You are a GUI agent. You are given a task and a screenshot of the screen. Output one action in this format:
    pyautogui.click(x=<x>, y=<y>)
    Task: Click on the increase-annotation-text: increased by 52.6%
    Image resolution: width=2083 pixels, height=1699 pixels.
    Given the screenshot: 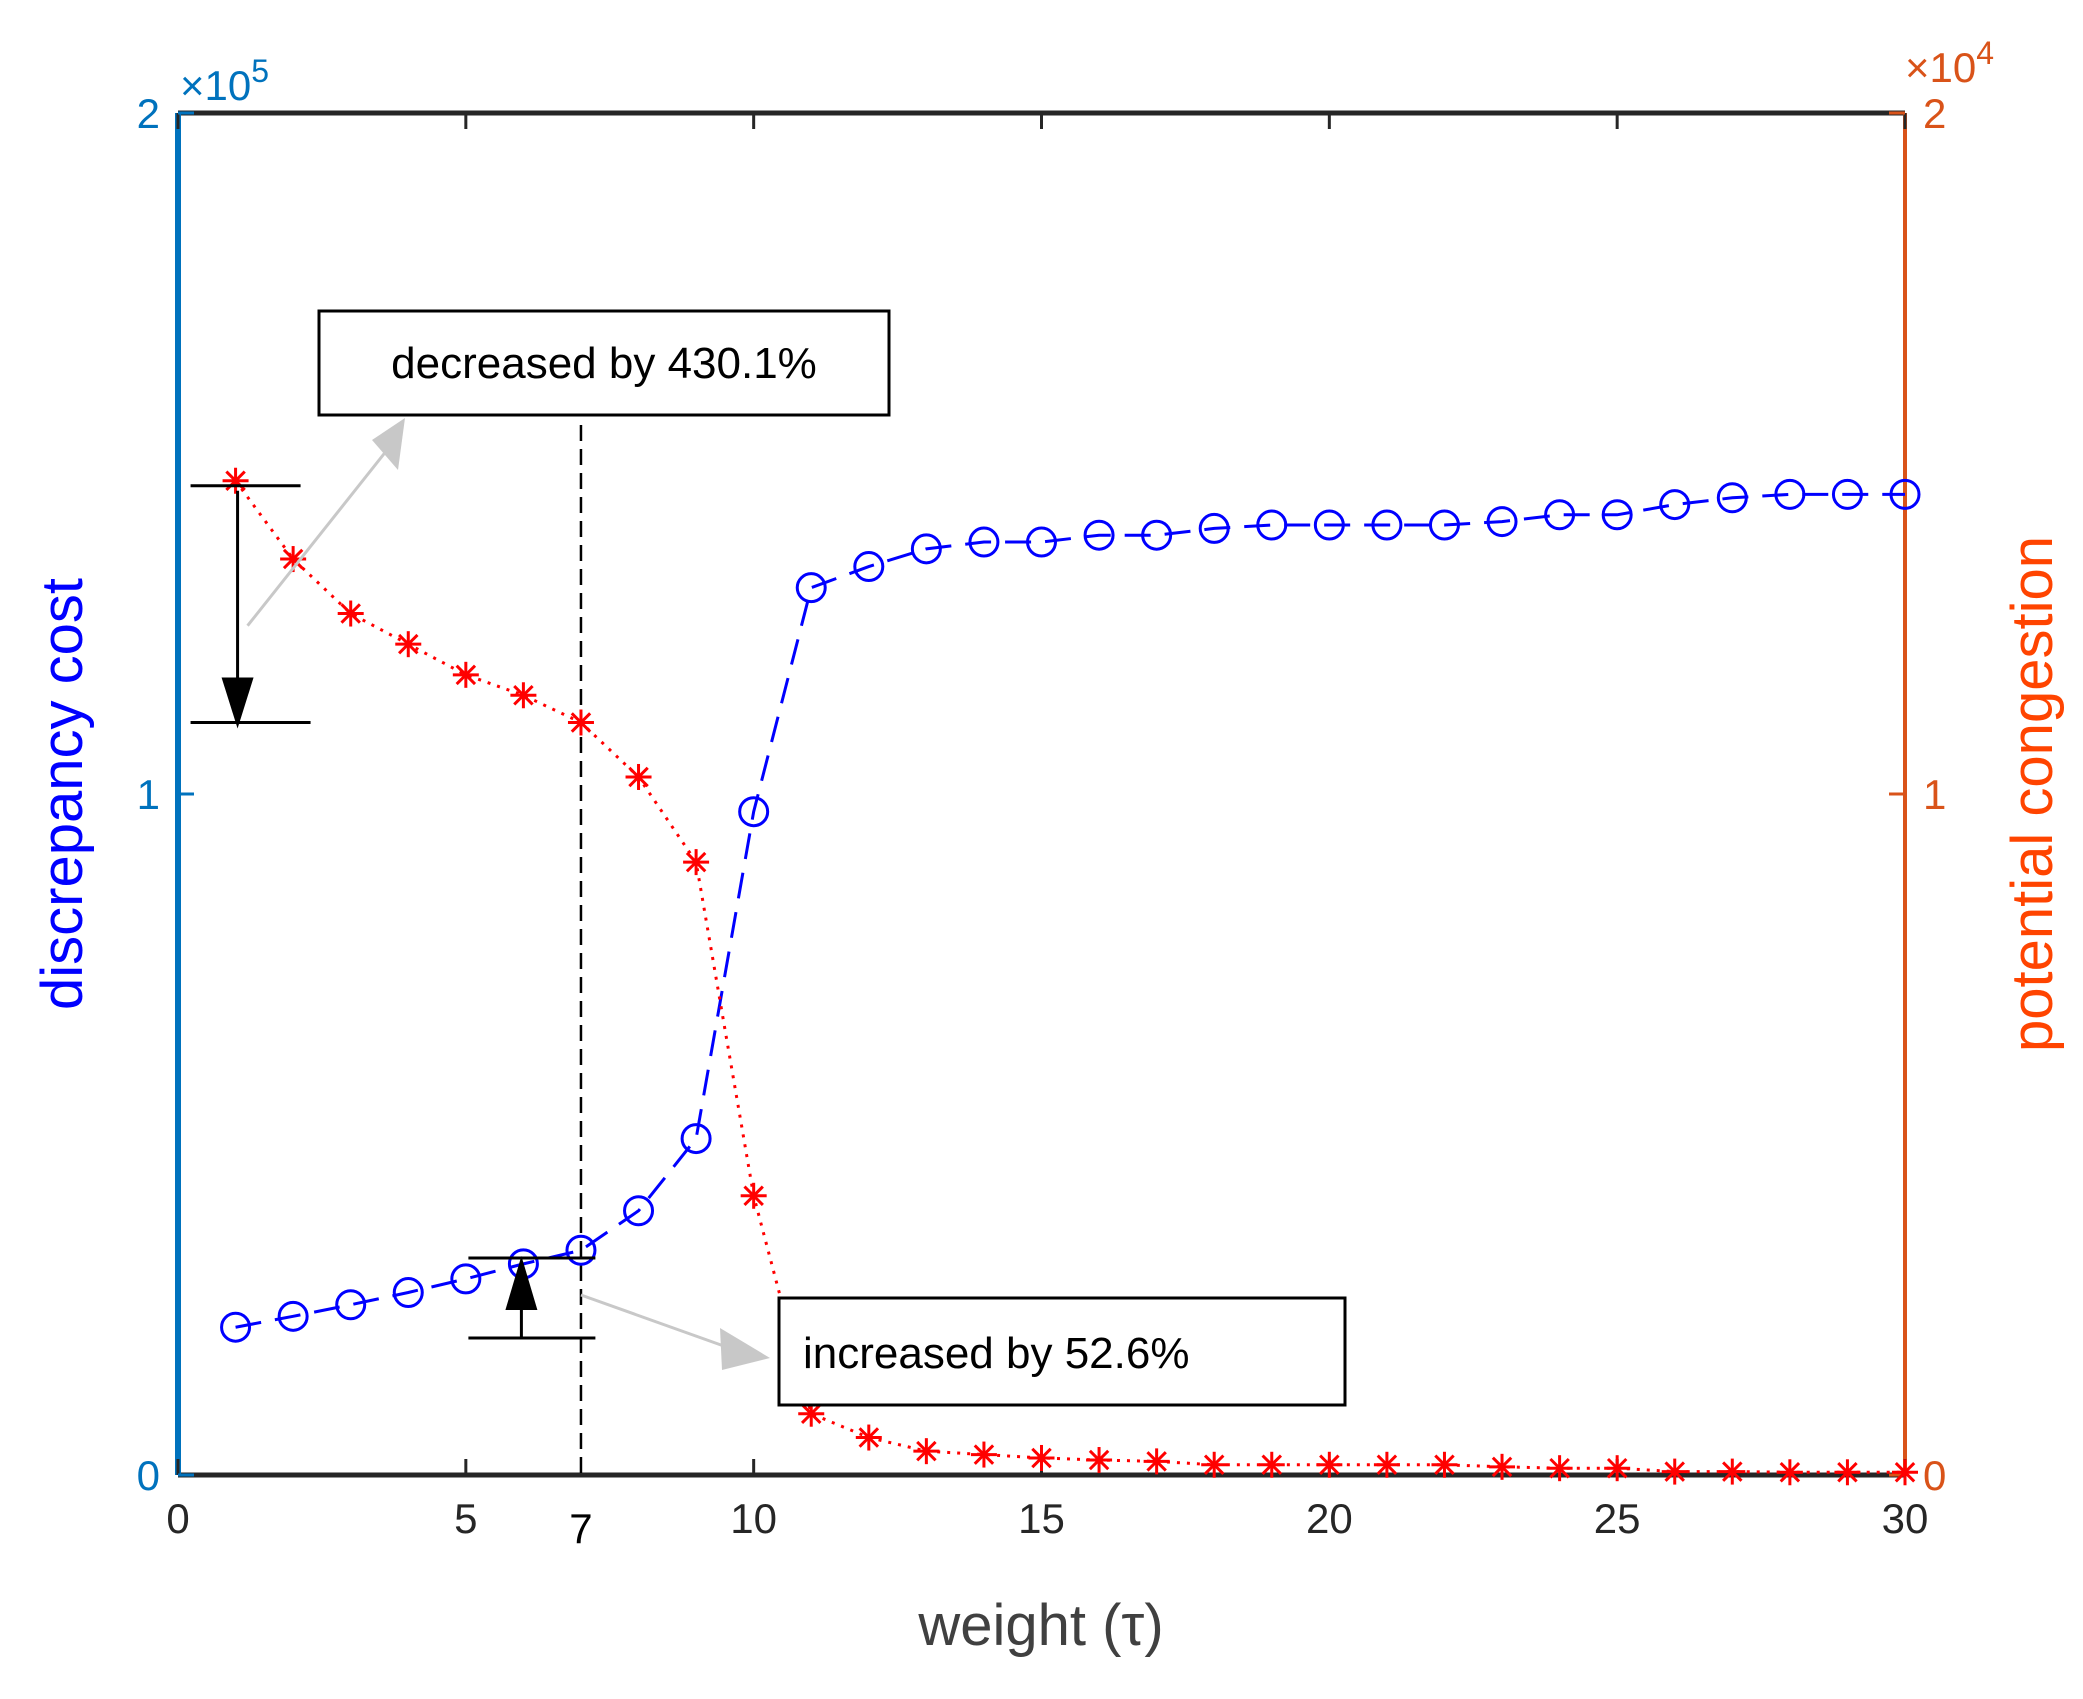 What is the action you would take?
    pyautogui.click(x=996, y=1353)
    